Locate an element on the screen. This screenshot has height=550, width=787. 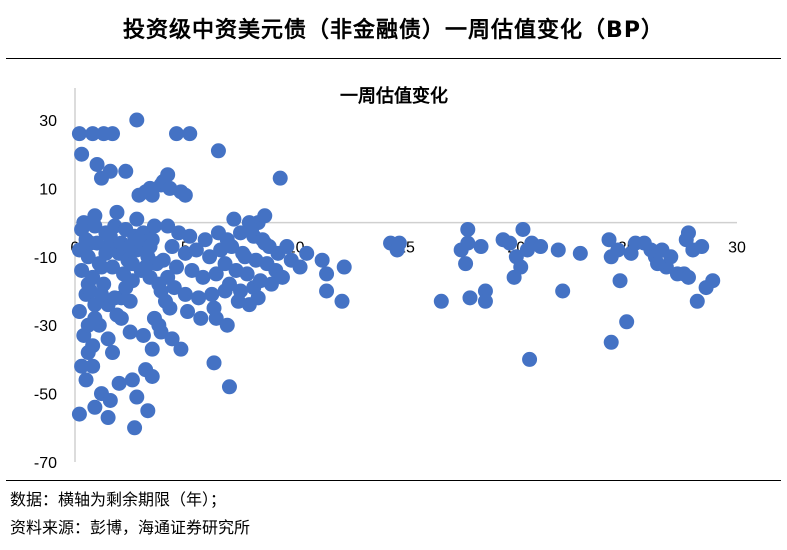
source-note: 资料来源：彭博，海通证券研究所 is located at coordinates (130, 527).